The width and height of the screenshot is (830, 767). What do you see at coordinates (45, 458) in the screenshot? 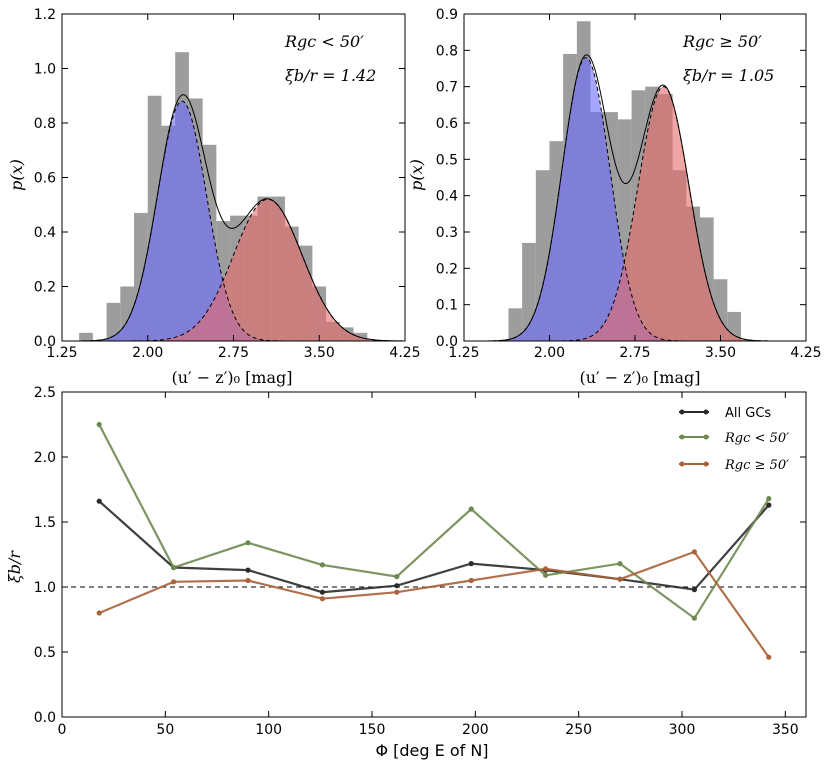
I see `y-tick-label: 2.0` at bounding box center [45, 458].